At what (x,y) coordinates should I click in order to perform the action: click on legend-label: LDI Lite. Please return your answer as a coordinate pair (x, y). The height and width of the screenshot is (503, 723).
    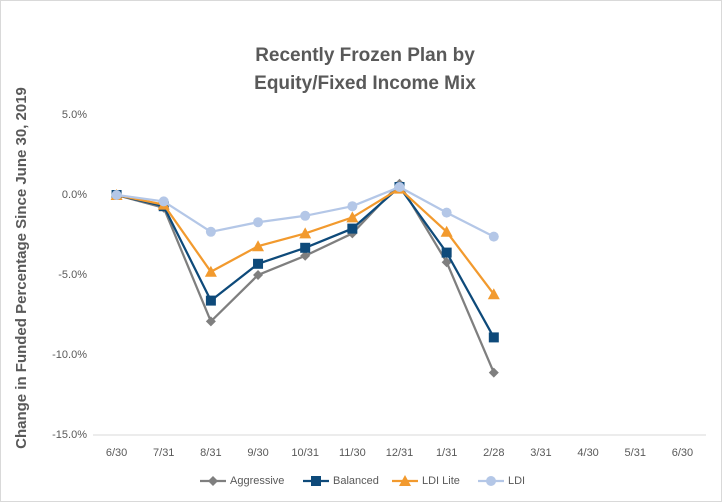
    Looking at the image, I should click on (441, 481).